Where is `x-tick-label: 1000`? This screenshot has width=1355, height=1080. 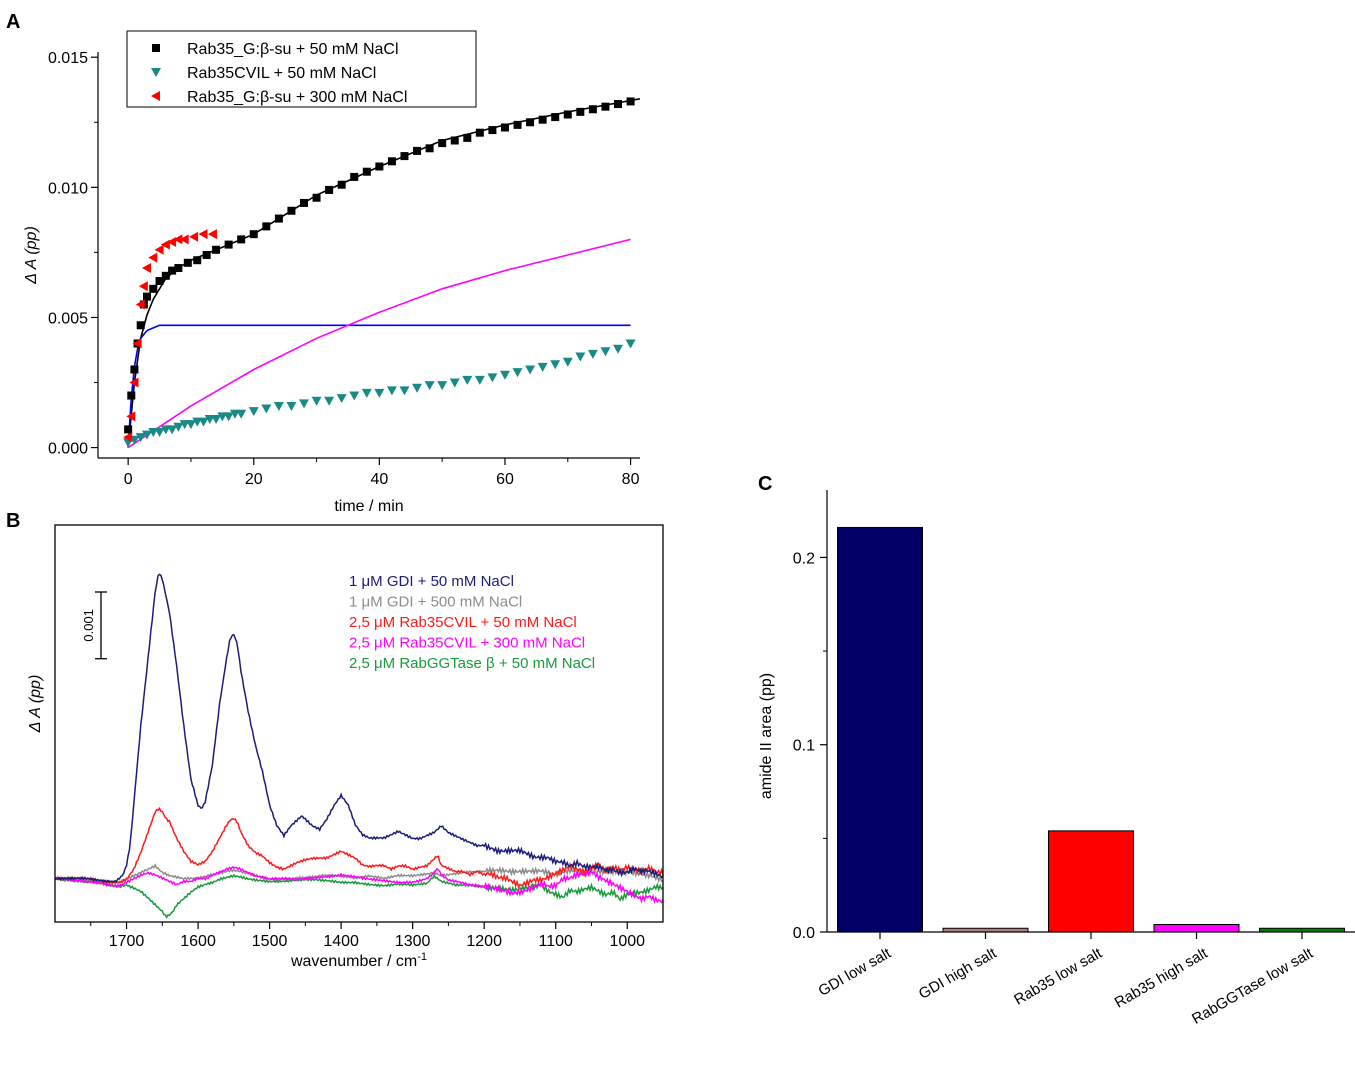 x-tick-label: 1000 is located at coordinates (627, 941).